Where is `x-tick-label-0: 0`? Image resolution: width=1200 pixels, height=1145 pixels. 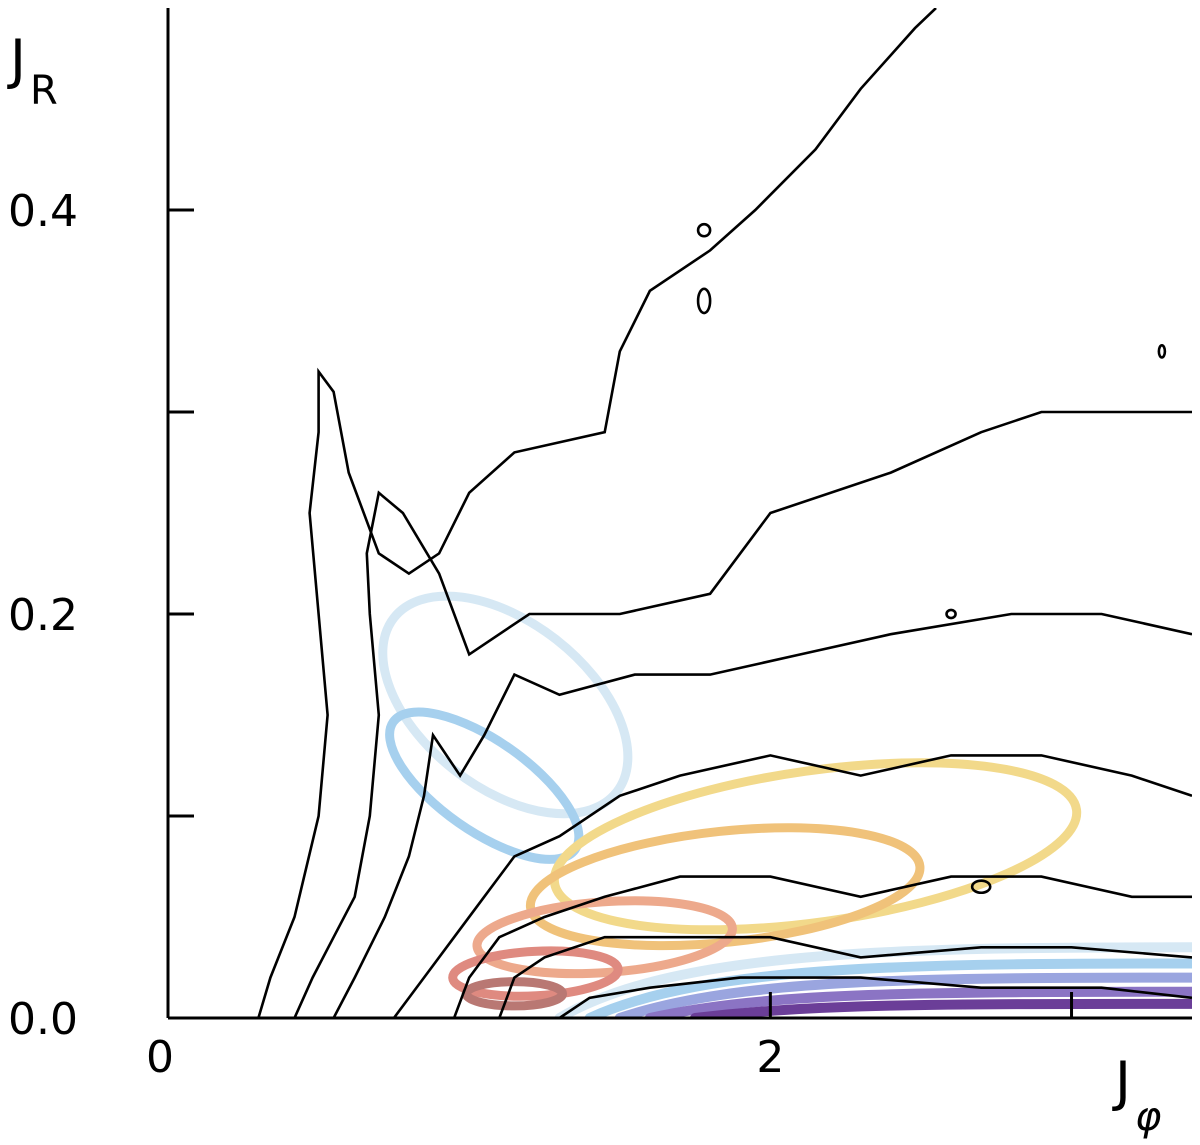
x-tick-label-0: 0 is located at coordinates (160, 1057).